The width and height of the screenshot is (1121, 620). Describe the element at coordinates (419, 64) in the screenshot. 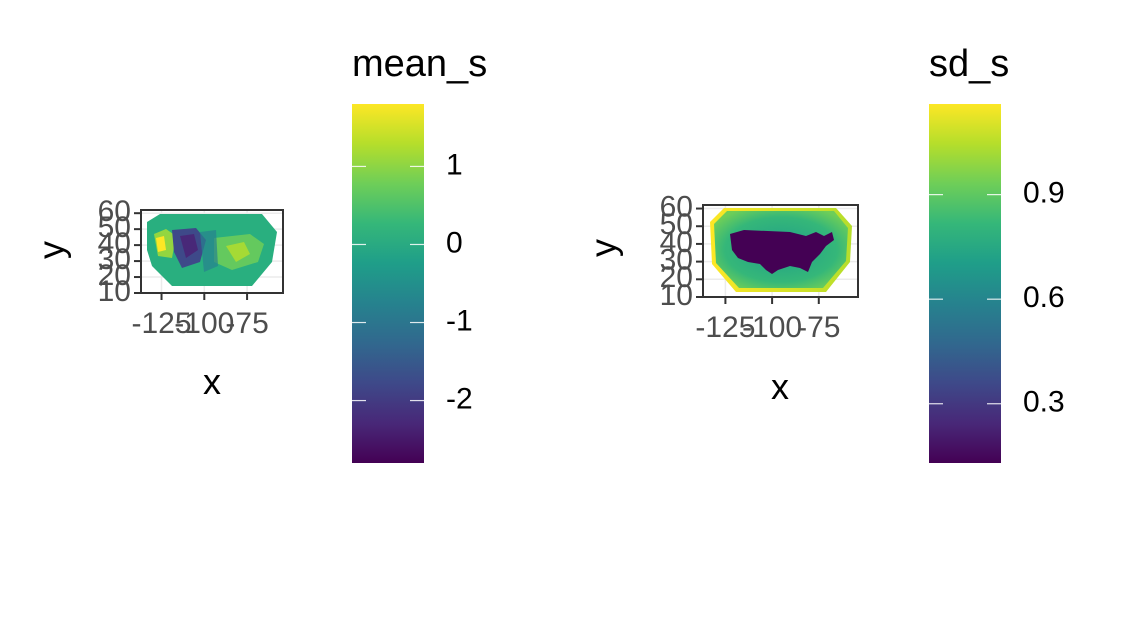

I see `legend-title: mean_s` at that location.